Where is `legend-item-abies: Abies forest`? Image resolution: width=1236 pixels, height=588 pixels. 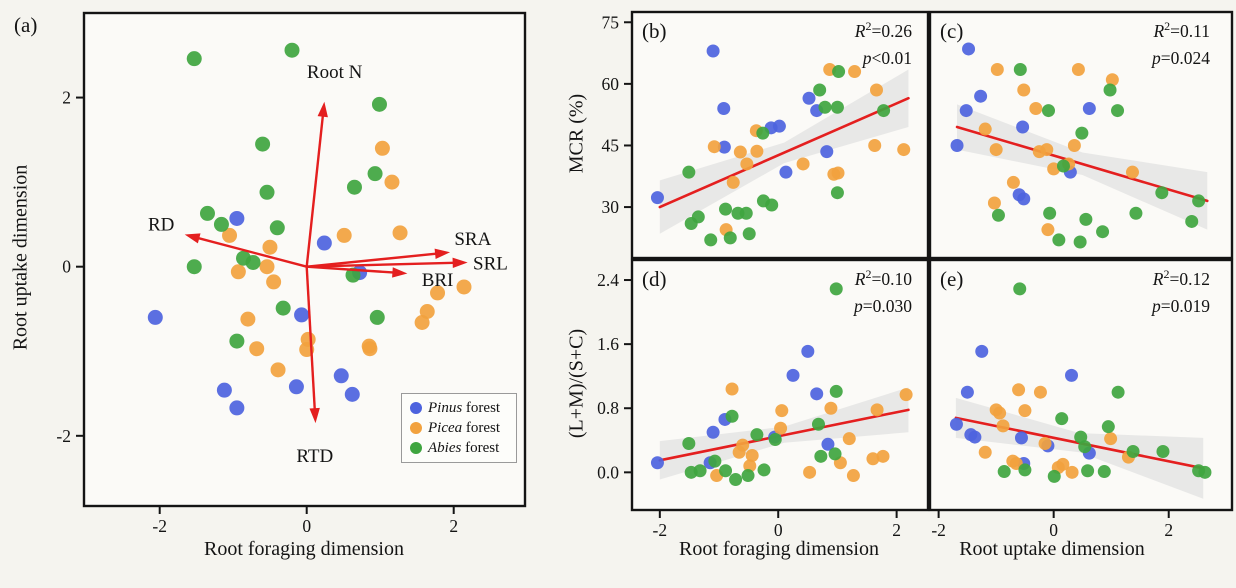
legend-item-abies: Abies forest is located at coordinates (463, 448).